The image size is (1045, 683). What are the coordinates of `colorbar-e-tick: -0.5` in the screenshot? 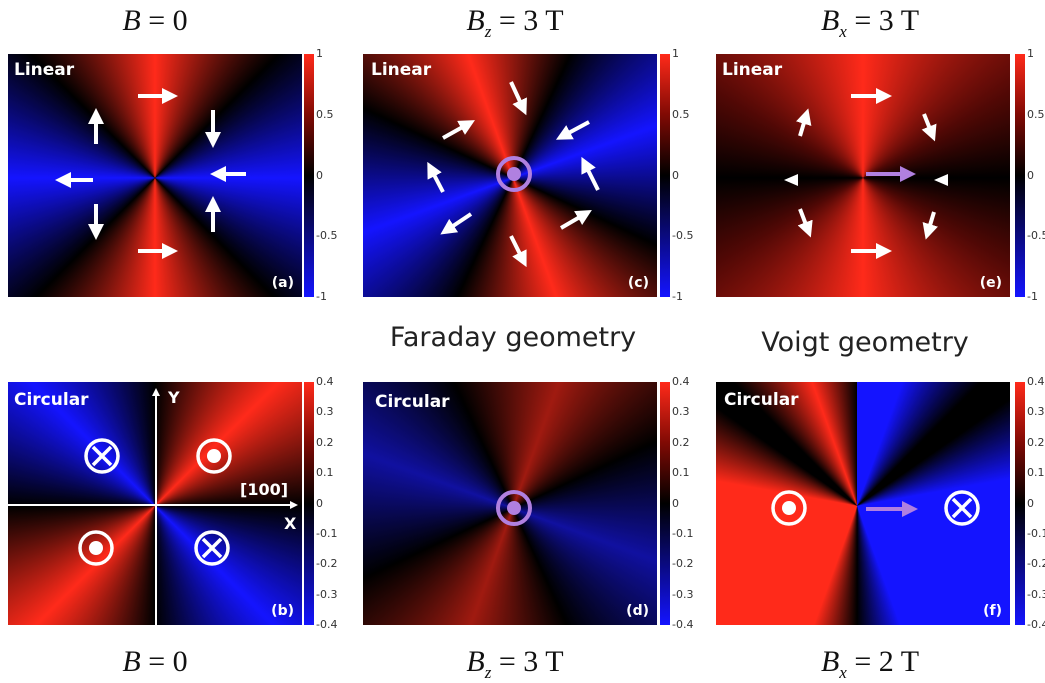 It's located at (1036, 236).